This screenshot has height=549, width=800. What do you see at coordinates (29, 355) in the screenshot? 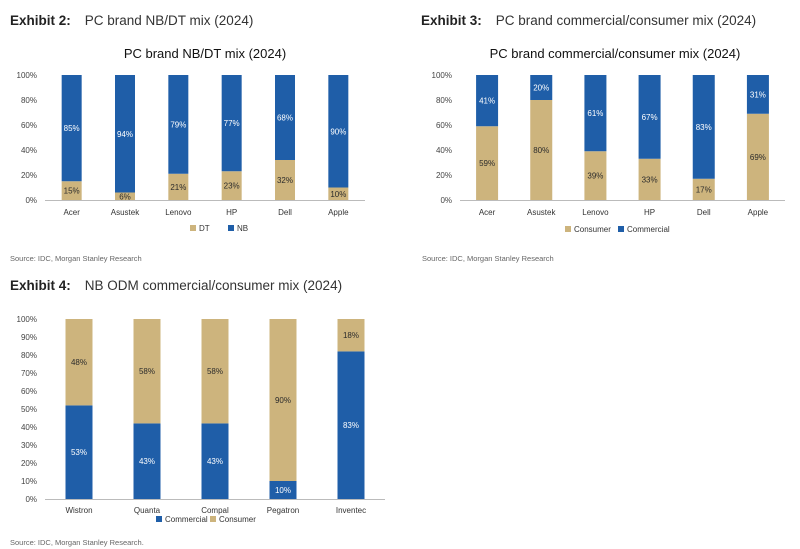
I see `c3-ytick-label: 80%` at bounding box center [29, 355].